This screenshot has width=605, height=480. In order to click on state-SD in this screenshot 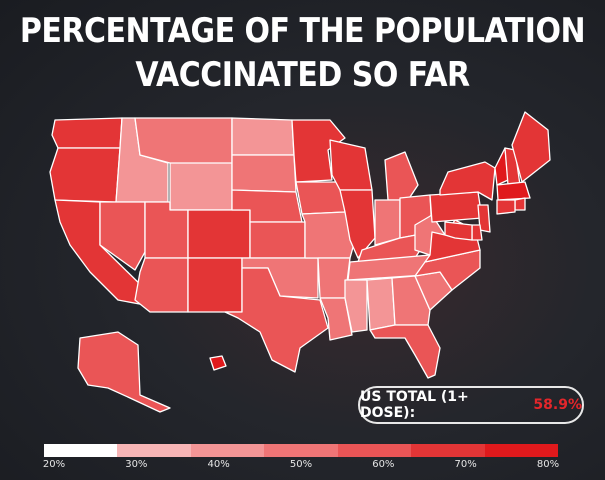, I will do `click(264, 173)`.